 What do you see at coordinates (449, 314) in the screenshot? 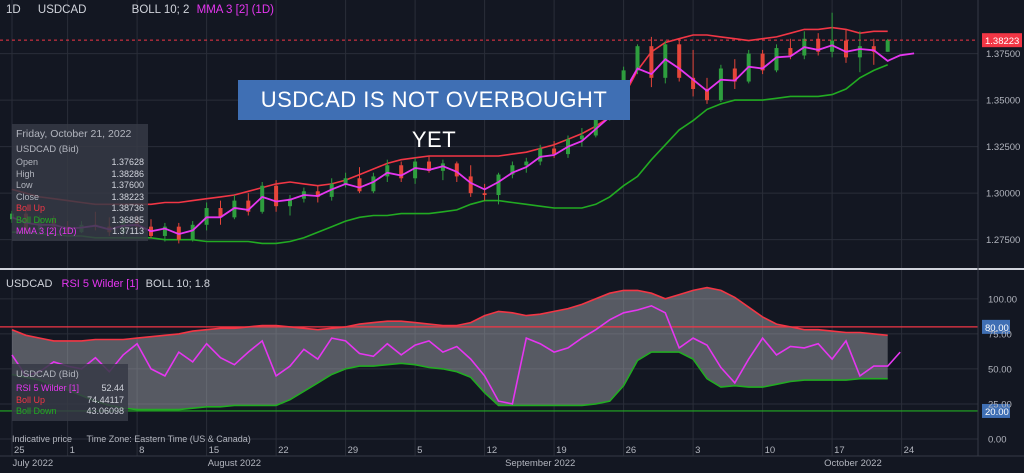
I see `rsi-boll-up-line` at bounding box center [449, 314].